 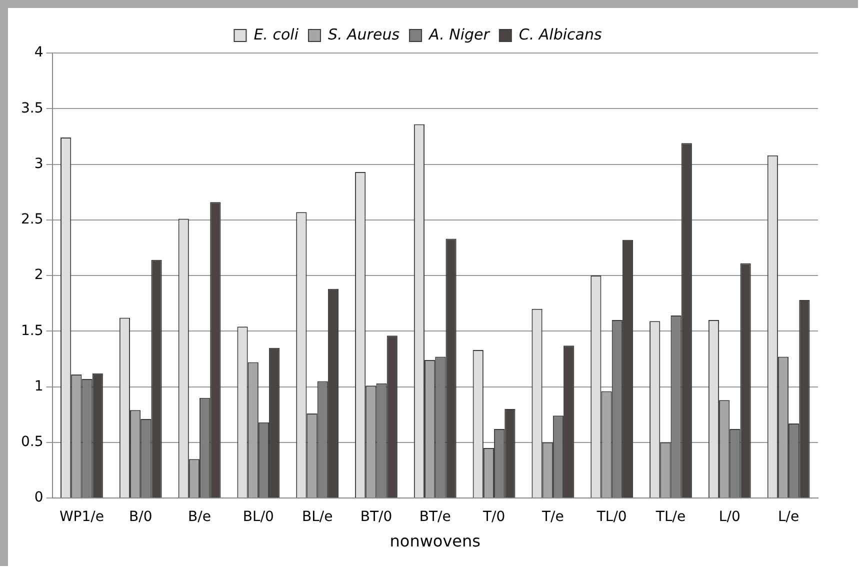 I want to click on x-tick-label: TL/0, so click(x=611, y=517).